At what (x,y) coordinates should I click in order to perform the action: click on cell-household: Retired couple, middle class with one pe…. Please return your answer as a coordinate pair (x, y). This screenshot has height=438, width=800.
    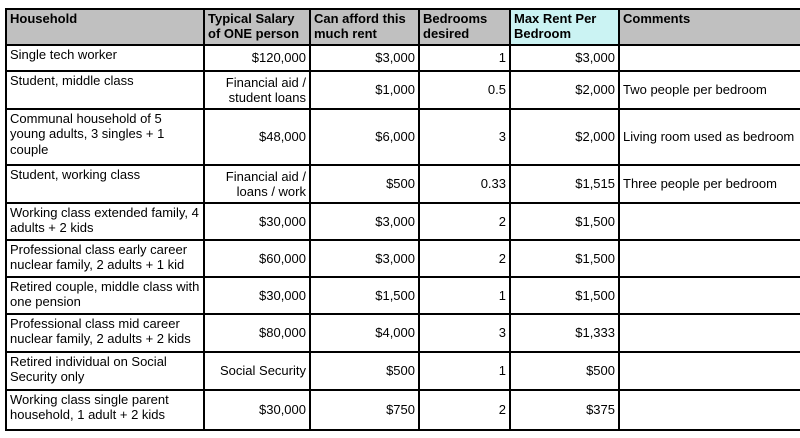
    Looking at the image, I should click on (105, 295).